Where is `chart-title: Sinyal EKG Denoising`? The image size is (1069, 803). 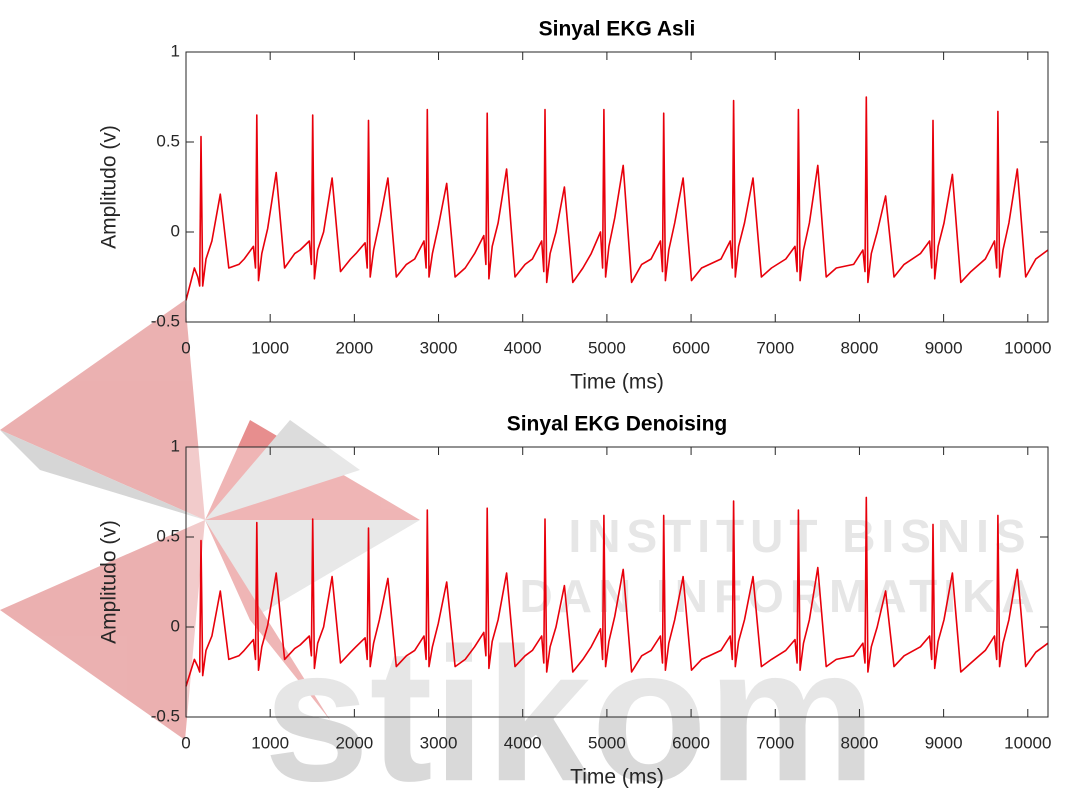
chart-title: Sinyal EKG Denoising is located at coordinates (617, 424).